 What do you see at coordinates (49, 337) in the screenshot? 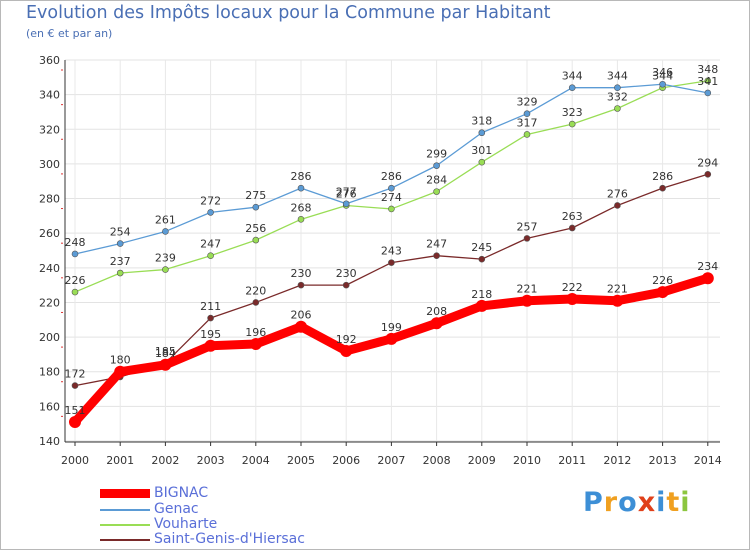
I see `y-tick-label: 200` at bounding box center [49, 337].